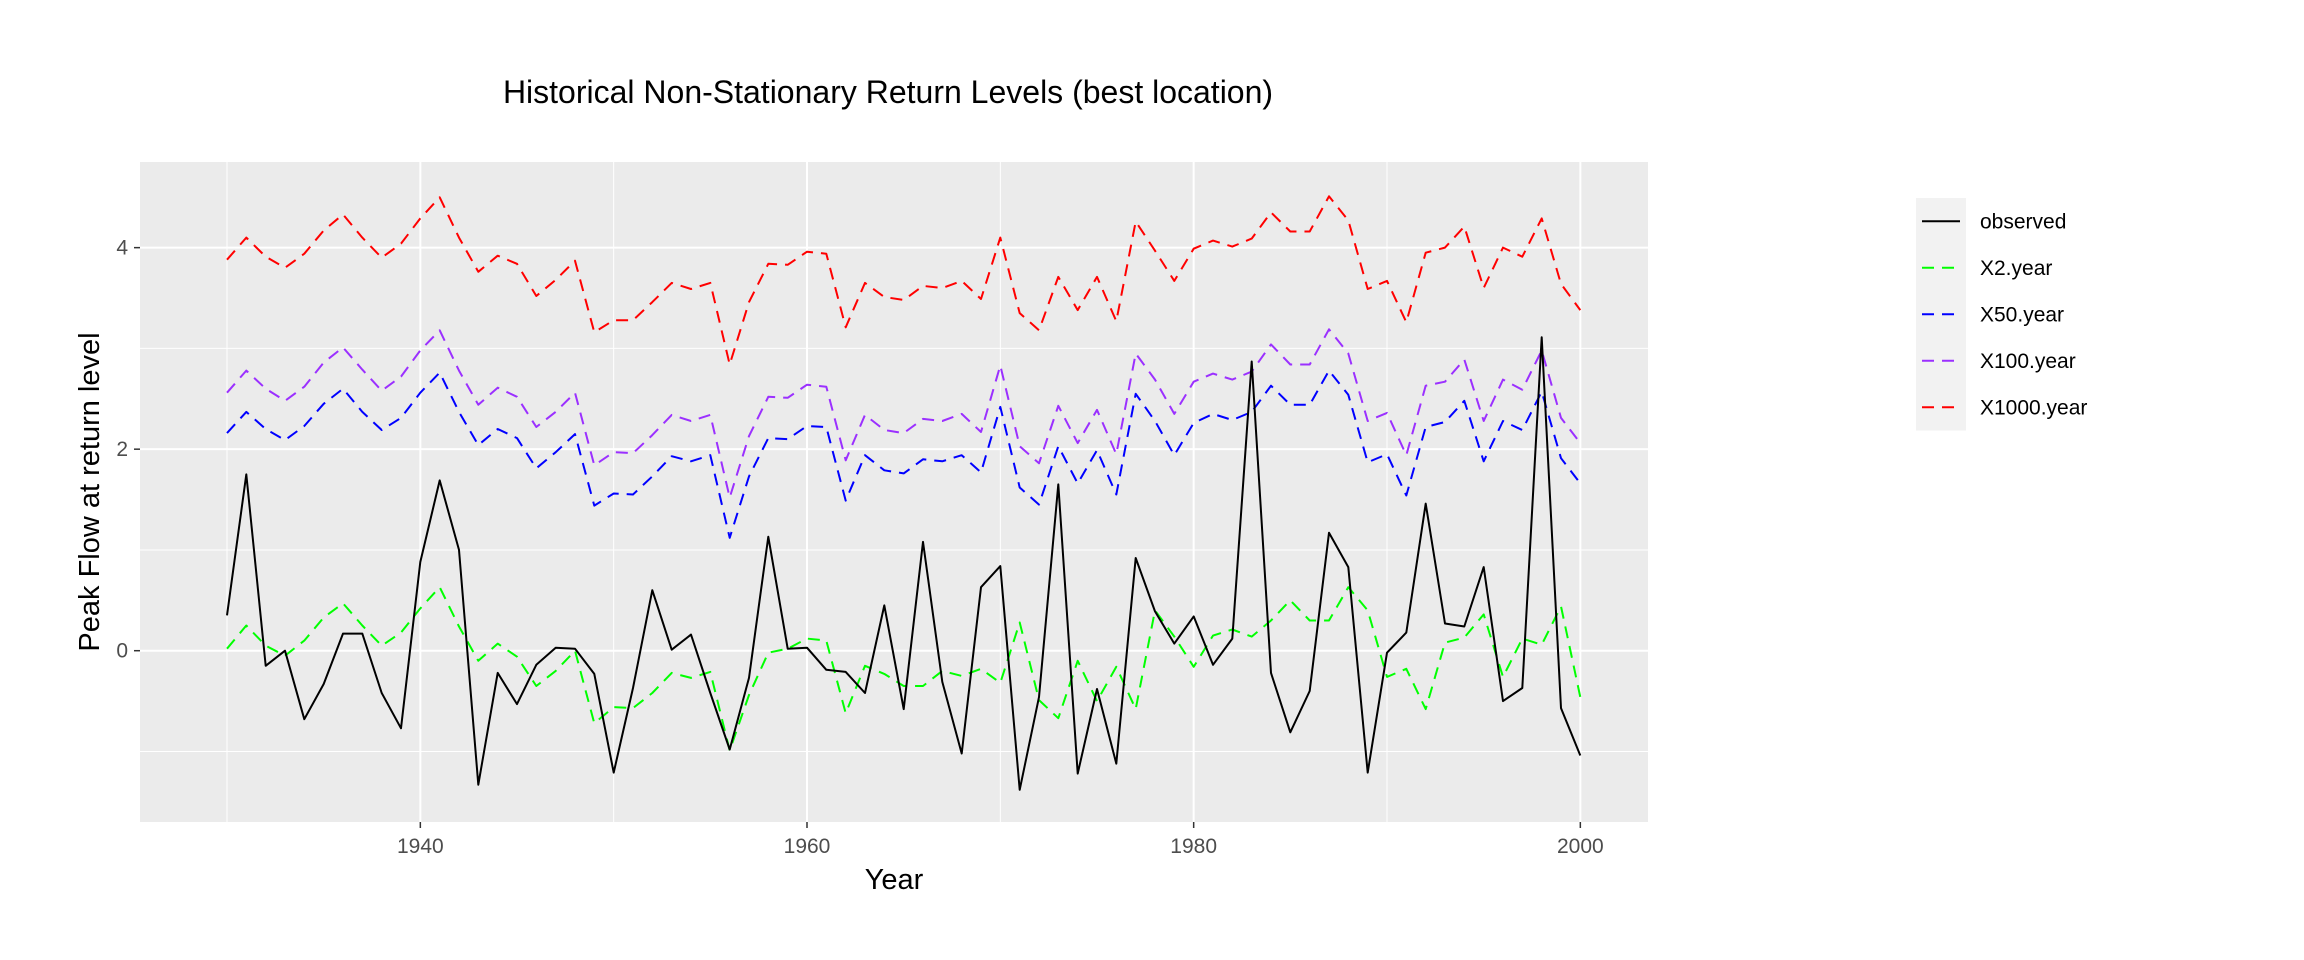 This screenshot has height=960, width=2304. What do you see at coordinates (1000, 840) in the screenshot?
I see `x-axis-ticks: 1940 1960 1980 2000` at bounding box center [1000, 840].